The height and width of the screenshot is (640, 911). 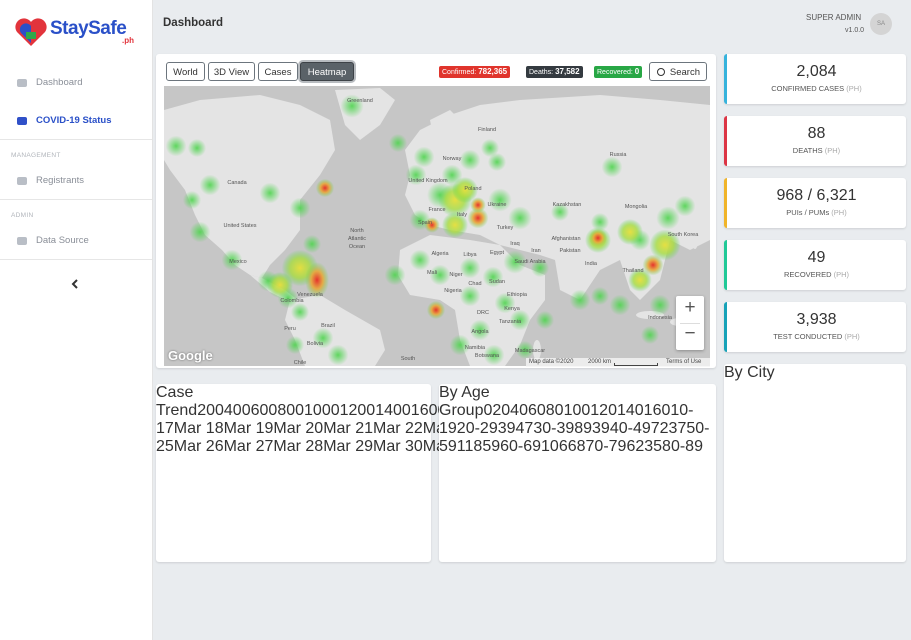 What do you see at coordinates (653, 446) in the screenshot?
I see `bar-label: 35` at bounding box center [653, 446].